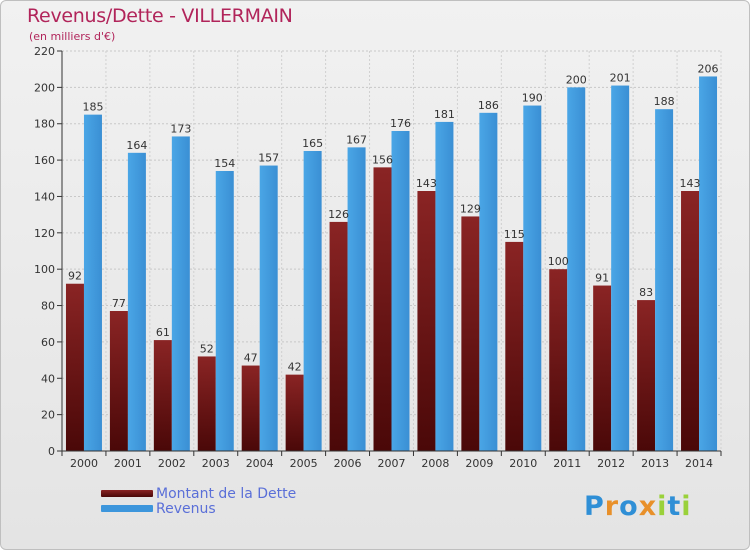 Image resolution: width=750 pixels, height=550 pixels. What do you see at coordinates (160, 16) in the screenshot?
I see `chart-title: Revenus/Dette - VILLERMAIN` at bounding box center [160, 16].